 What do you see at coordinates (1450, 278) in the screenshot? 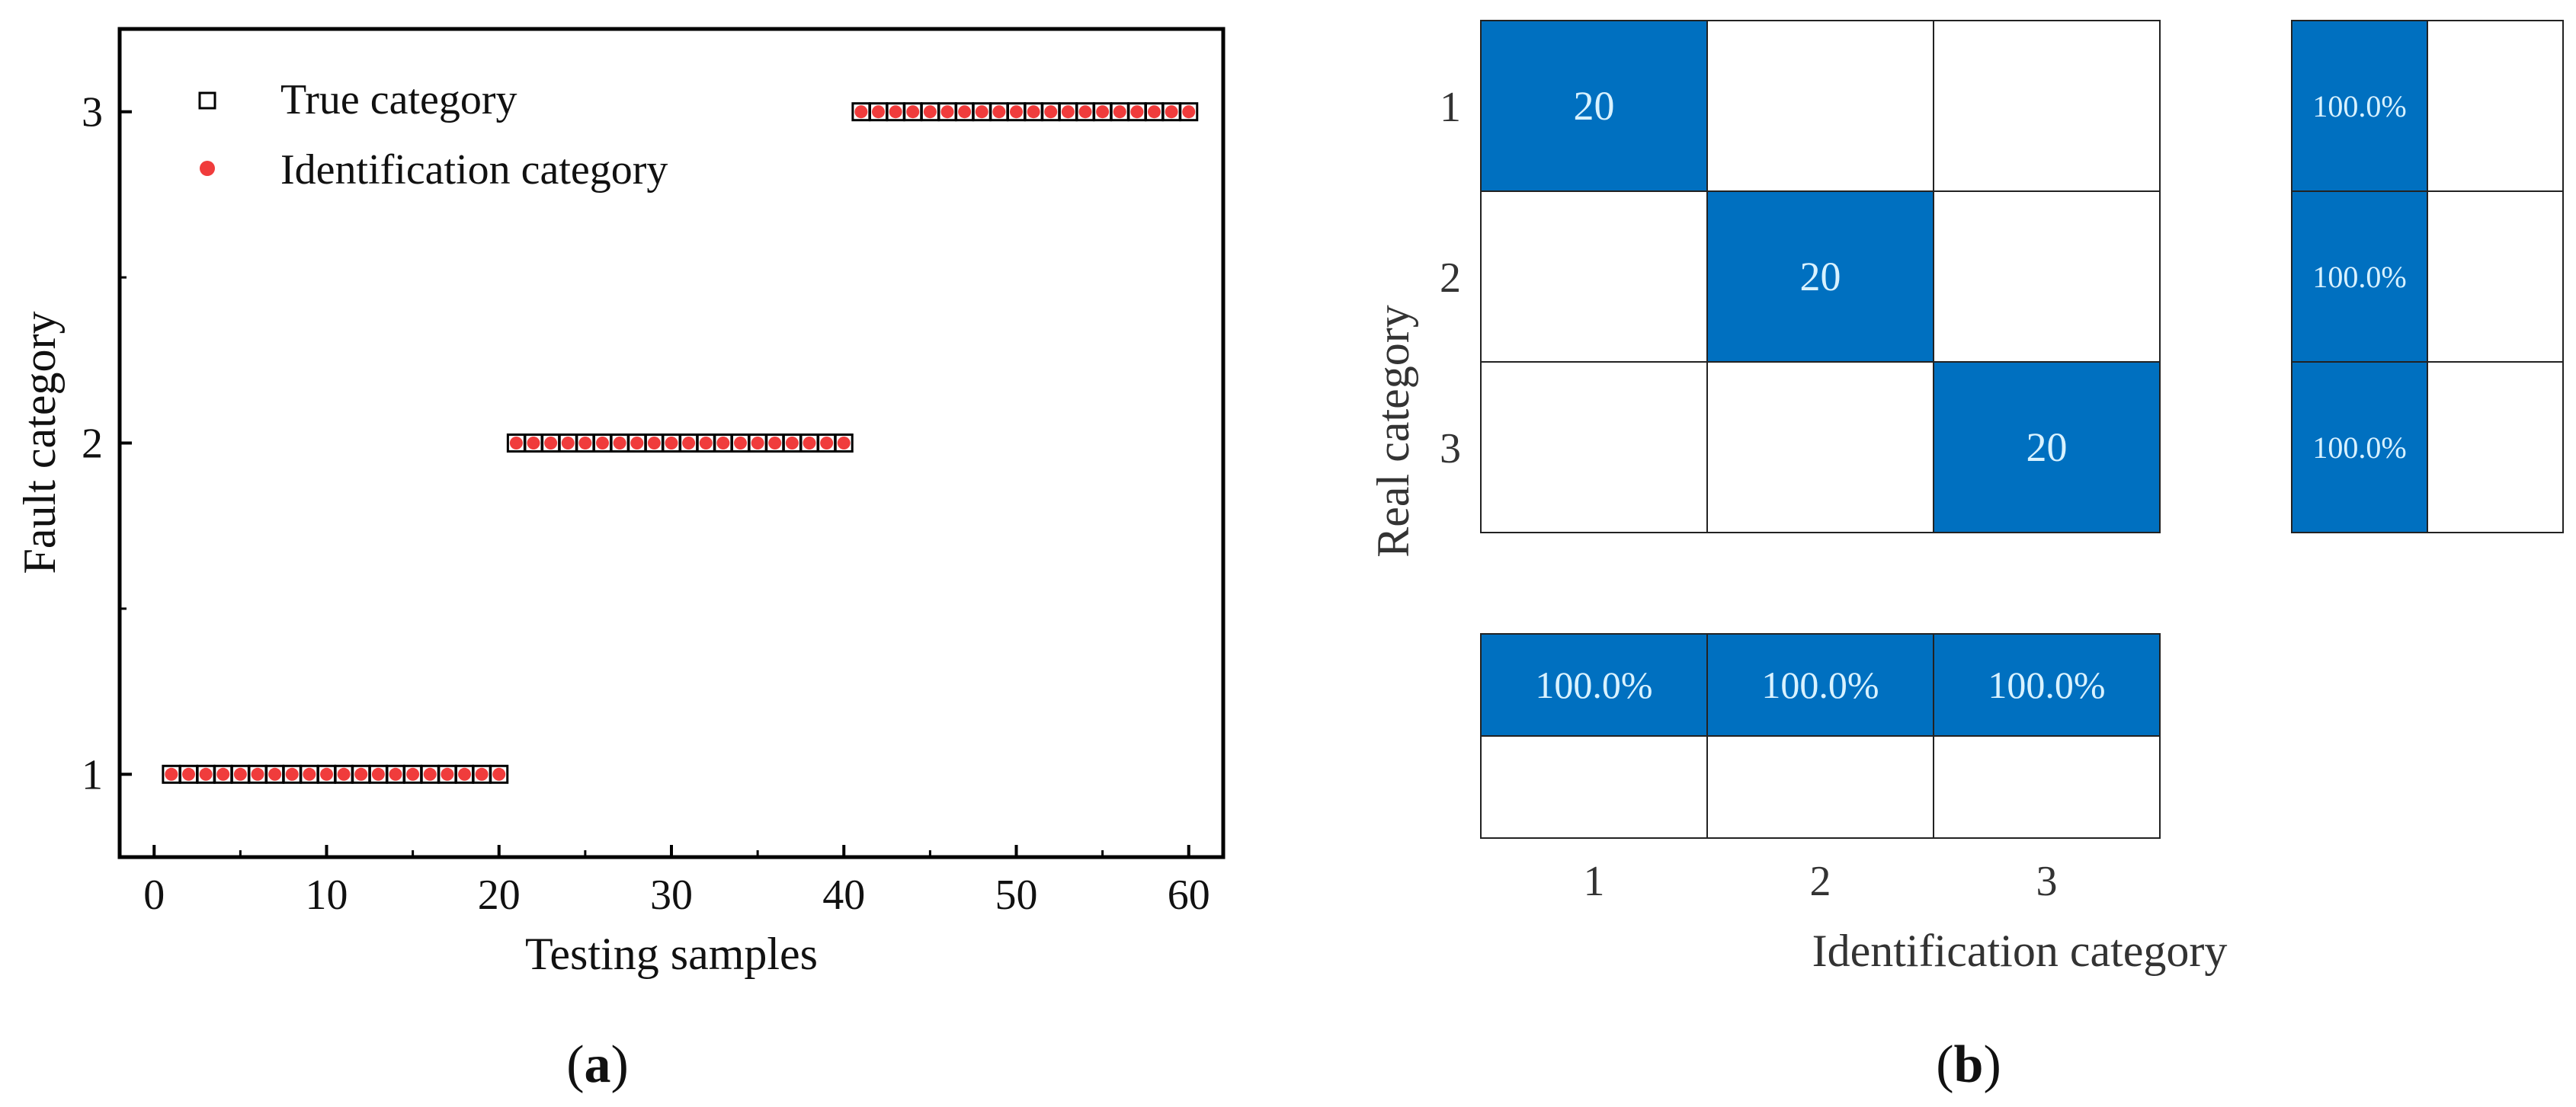
I see `real-category-tick-labels: 1 2 3` at bounding box center [1450, 278].